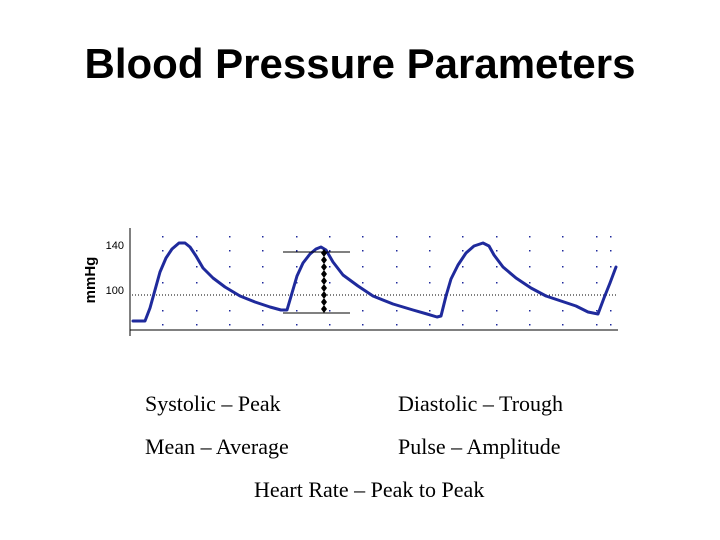  What do you see at coordinates (217, 446) in the screenshot?
I see `term-mean: Mean – Average` at bounding box center [217, 446].